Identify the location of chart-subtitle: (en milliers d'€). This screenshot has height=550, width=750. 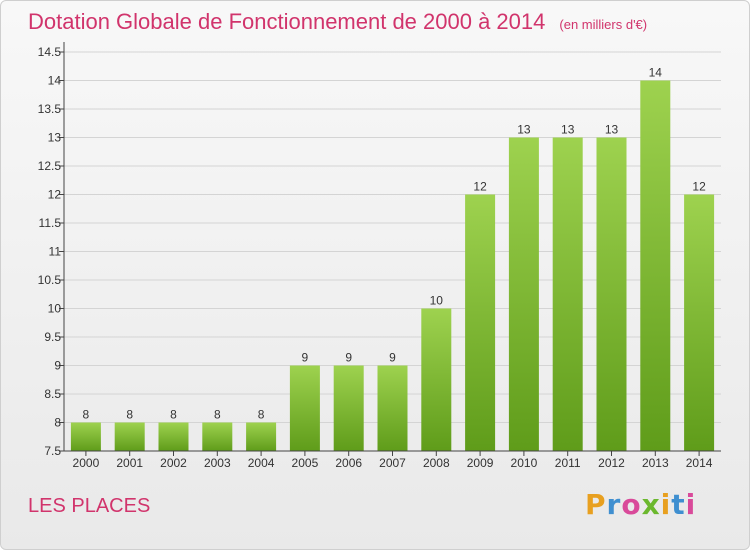
(603, 24).